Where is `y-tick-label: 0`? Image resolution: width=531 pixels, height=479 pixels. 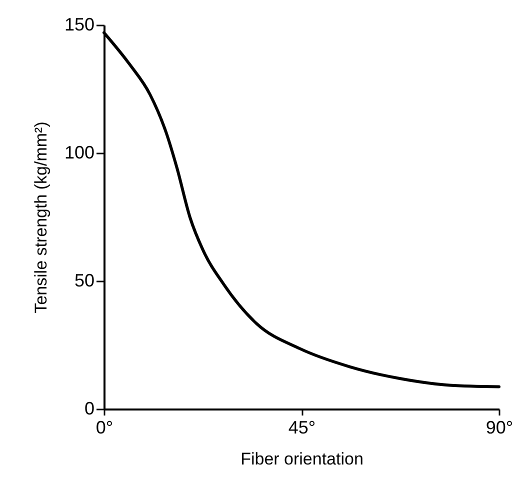 y-tick-label: 0 is located at coordinates (89, 408).